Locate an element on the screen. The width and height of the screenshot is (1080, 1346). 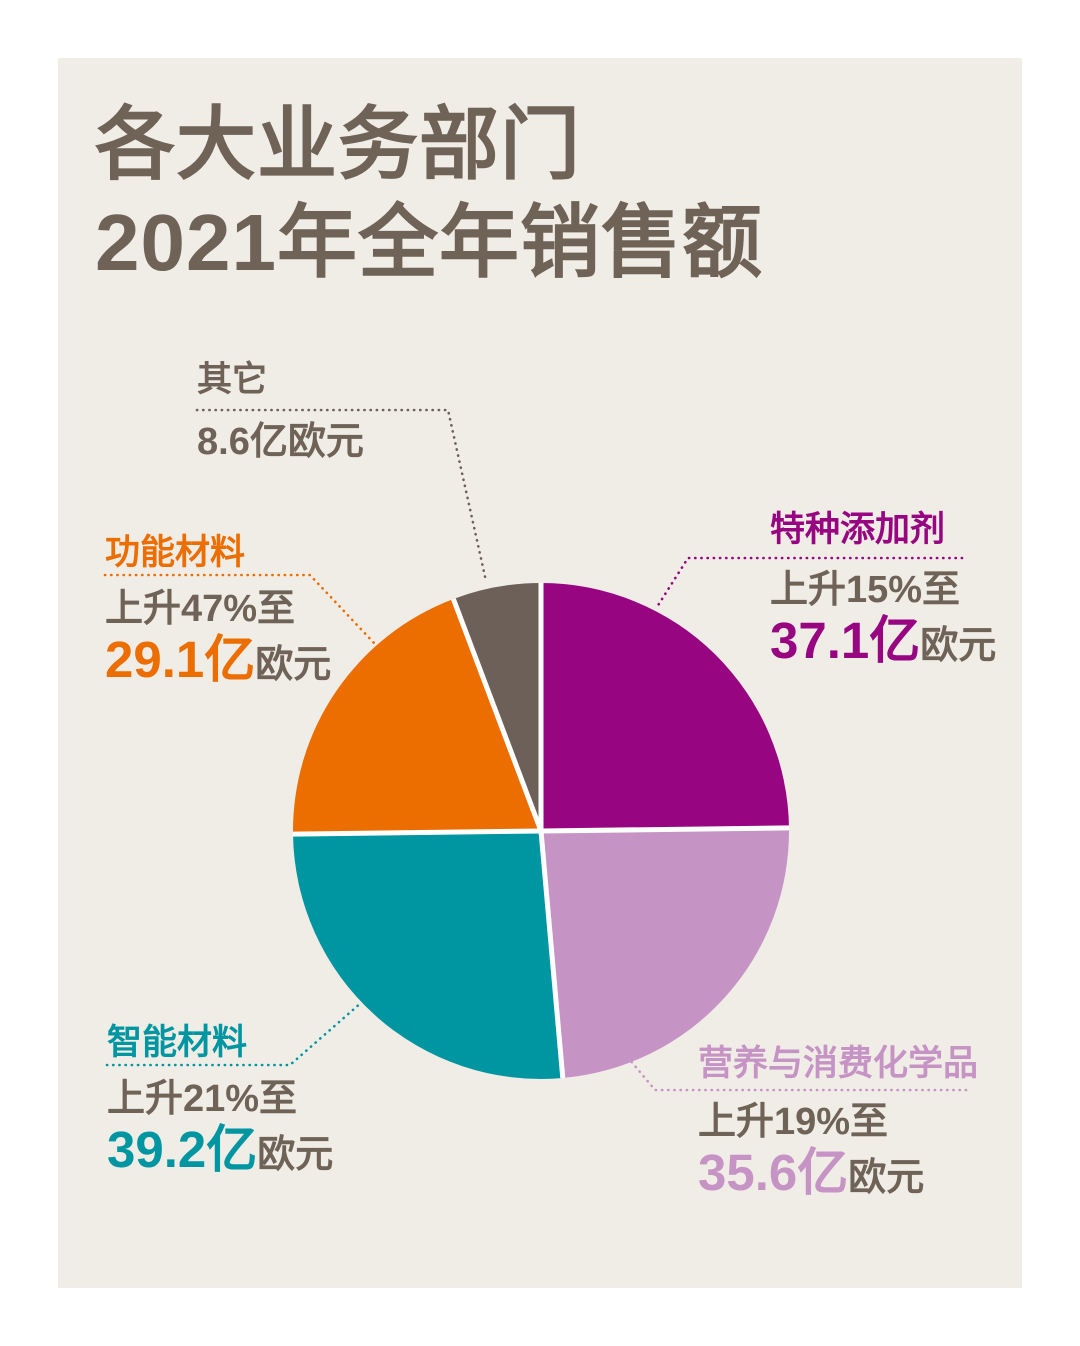
callout-specialty-additives: 特种添加剂 上升15%至 37.1亿欧元 is located at coordinates (883, 597).